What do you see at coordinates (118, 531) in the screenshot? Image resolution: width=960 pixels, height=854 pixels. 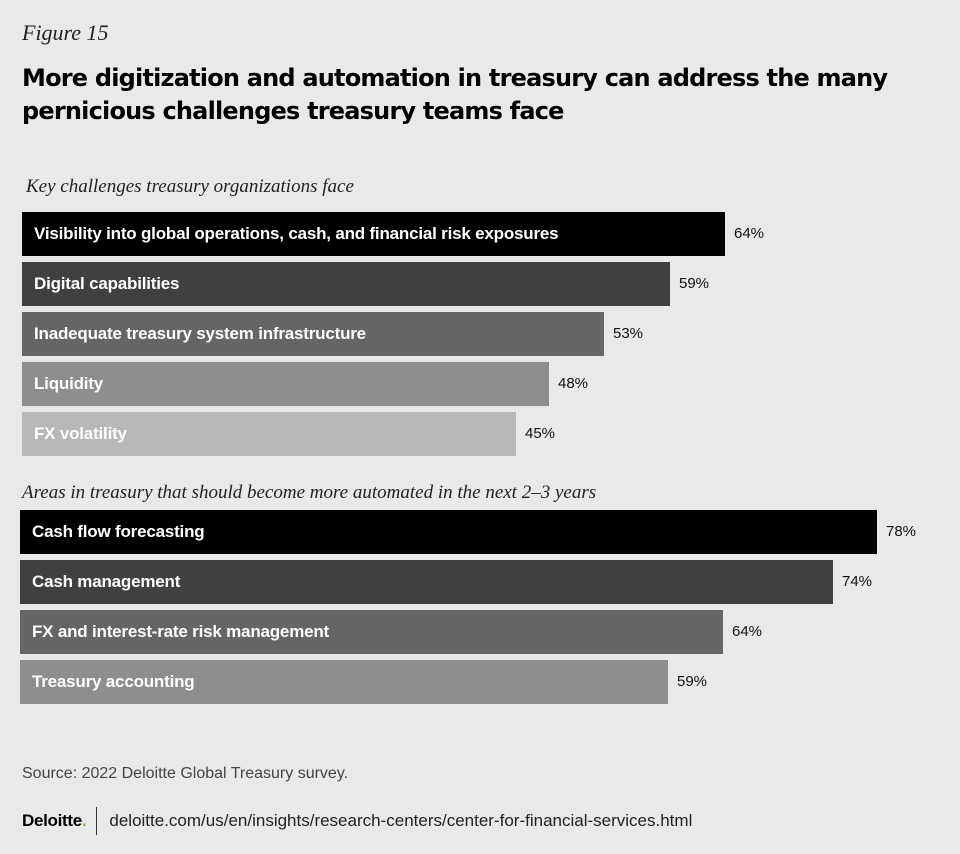 I see `bar-label: Cash flow forecasting` at bounding box center [118, 531].